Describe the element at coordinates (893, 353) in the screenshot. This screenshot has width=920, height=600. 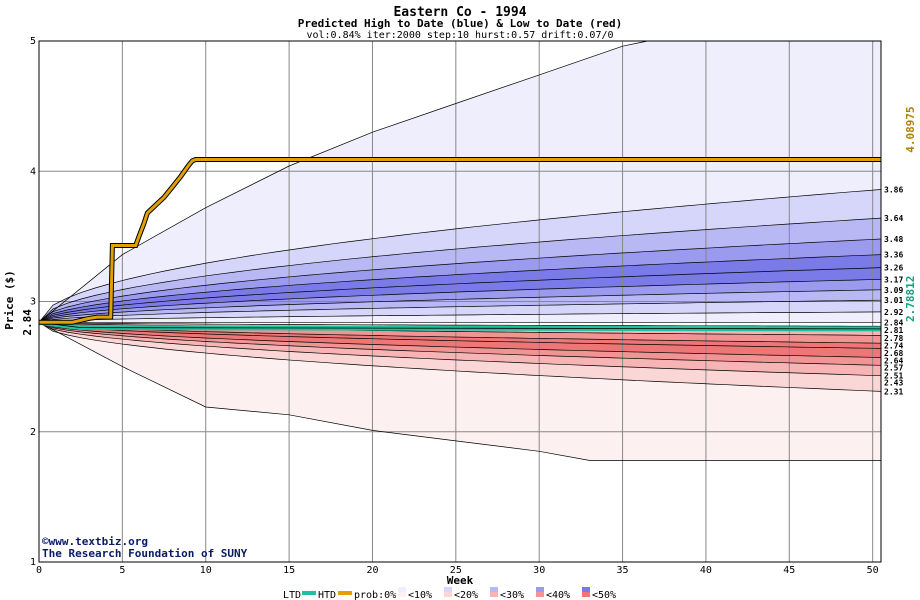
I see `quantile-end-label: 2.68` at that location.